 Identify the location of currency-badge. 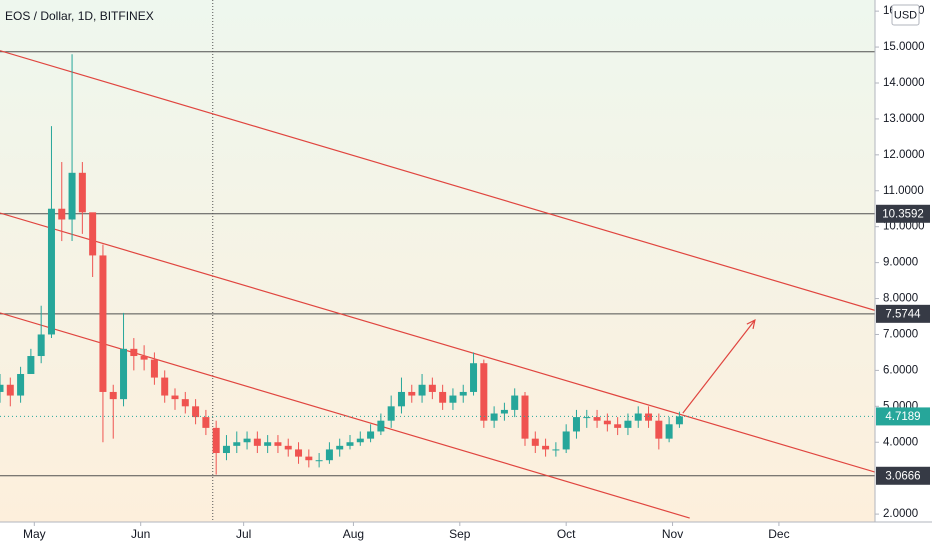
(905, 15).